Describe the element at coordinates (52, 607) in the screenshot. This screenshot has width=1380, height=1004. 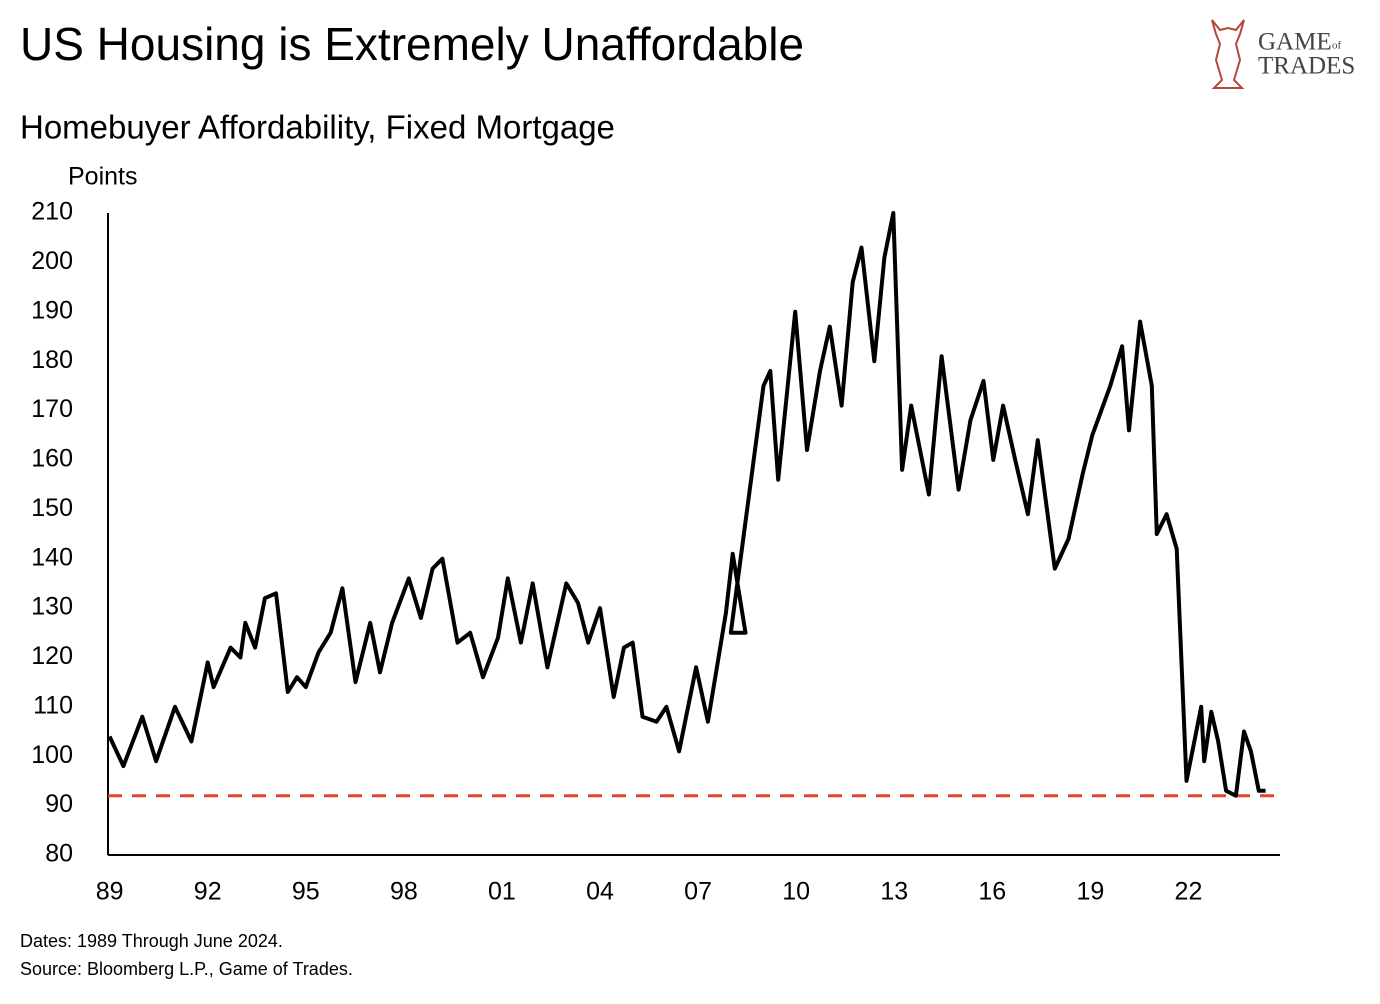
I see `y-tick-label: 130` at that location.